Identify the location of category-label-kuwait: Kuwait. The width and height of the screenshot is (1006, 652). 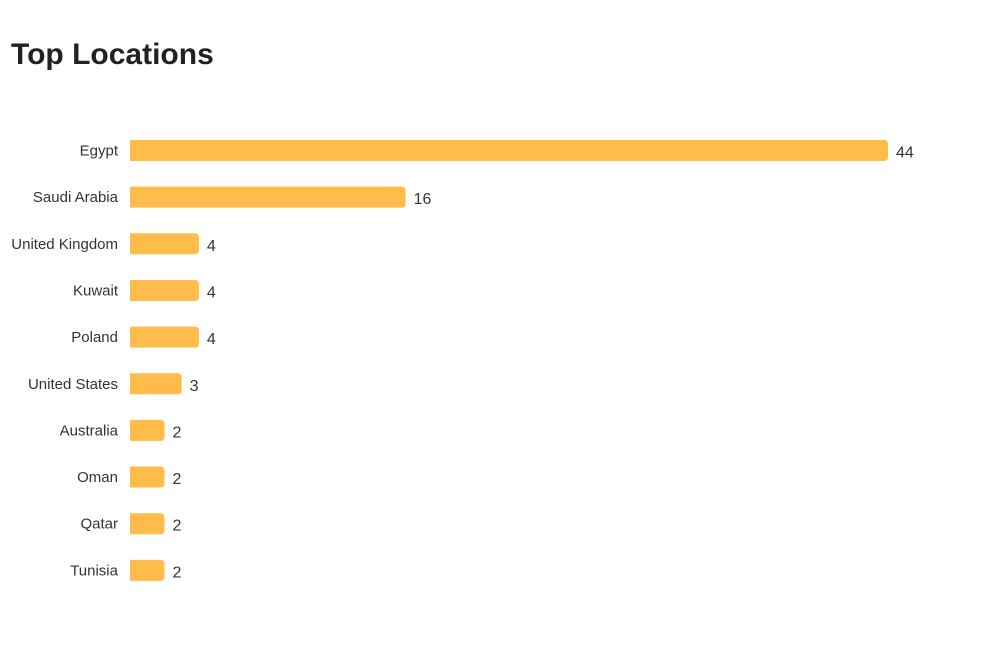
(96, 290).